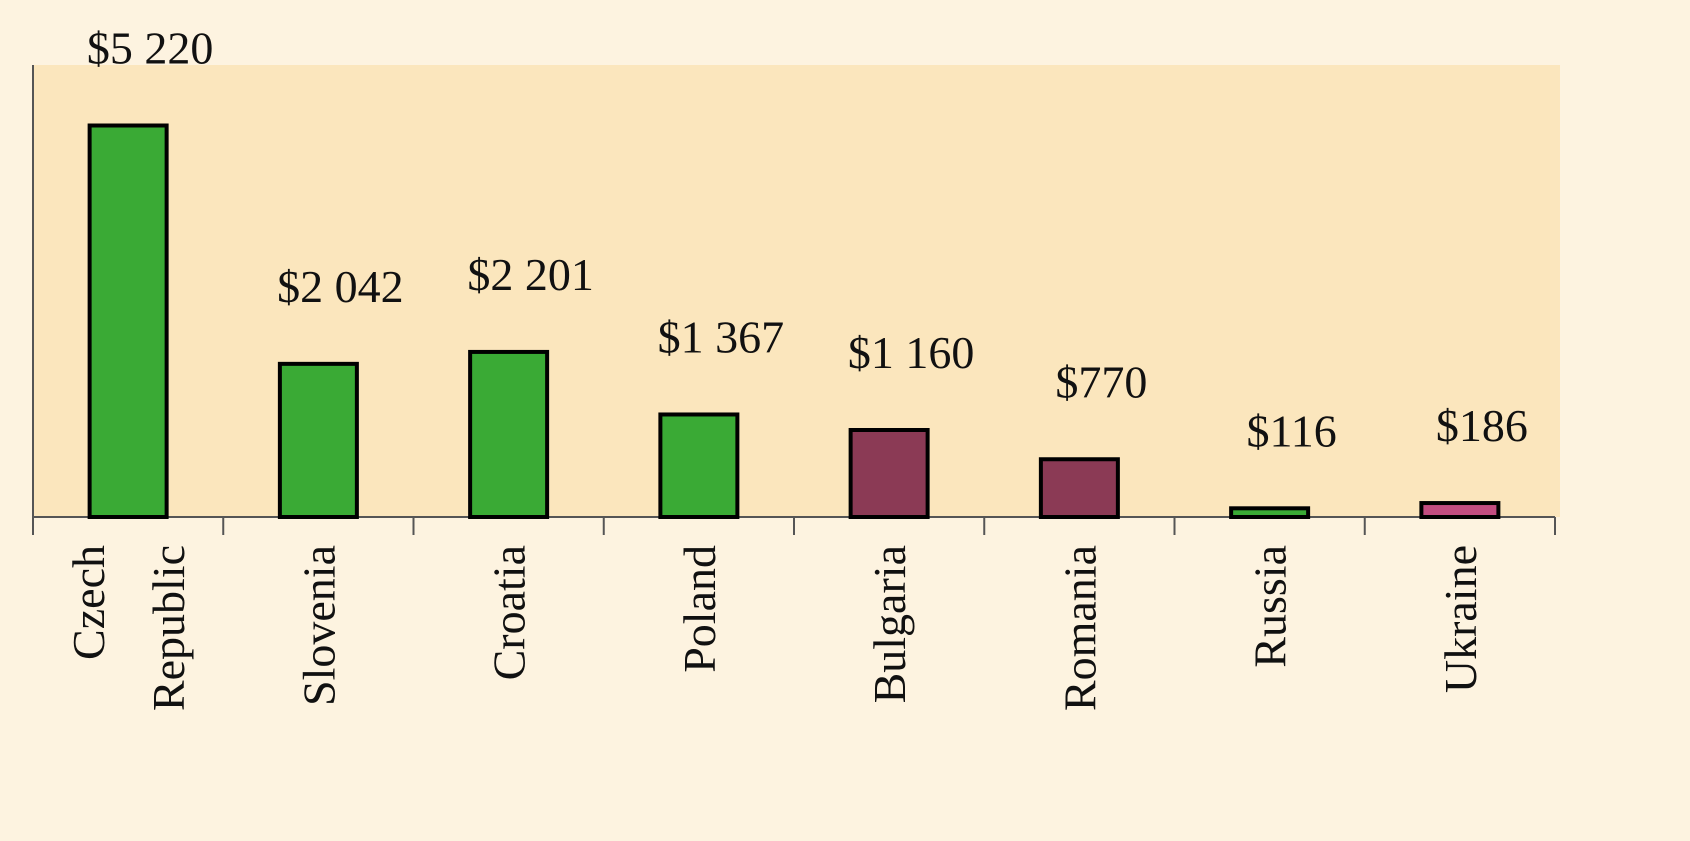 This screenshot has width=1690, height=841. Describe the element at coordinates (721, 336) in the screenshot. I see `value-label: $1 367` at that location.